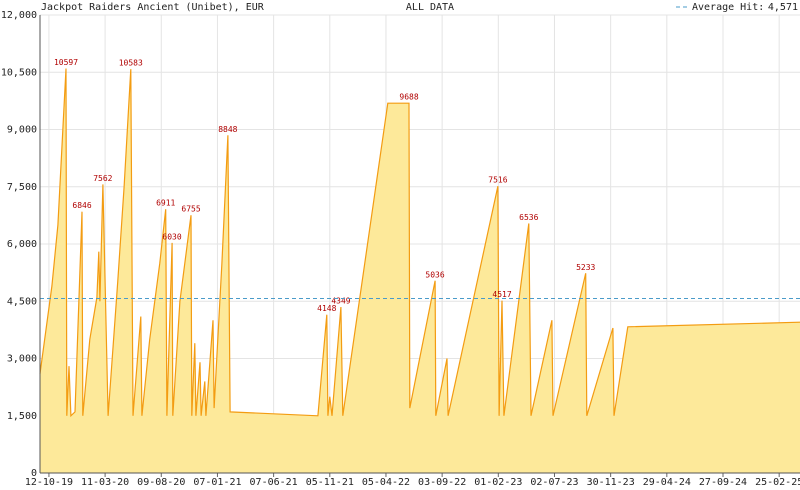  Describe the element at coordinates (171, 236) in the screenshot. I see `value-label: 6030` at that location.